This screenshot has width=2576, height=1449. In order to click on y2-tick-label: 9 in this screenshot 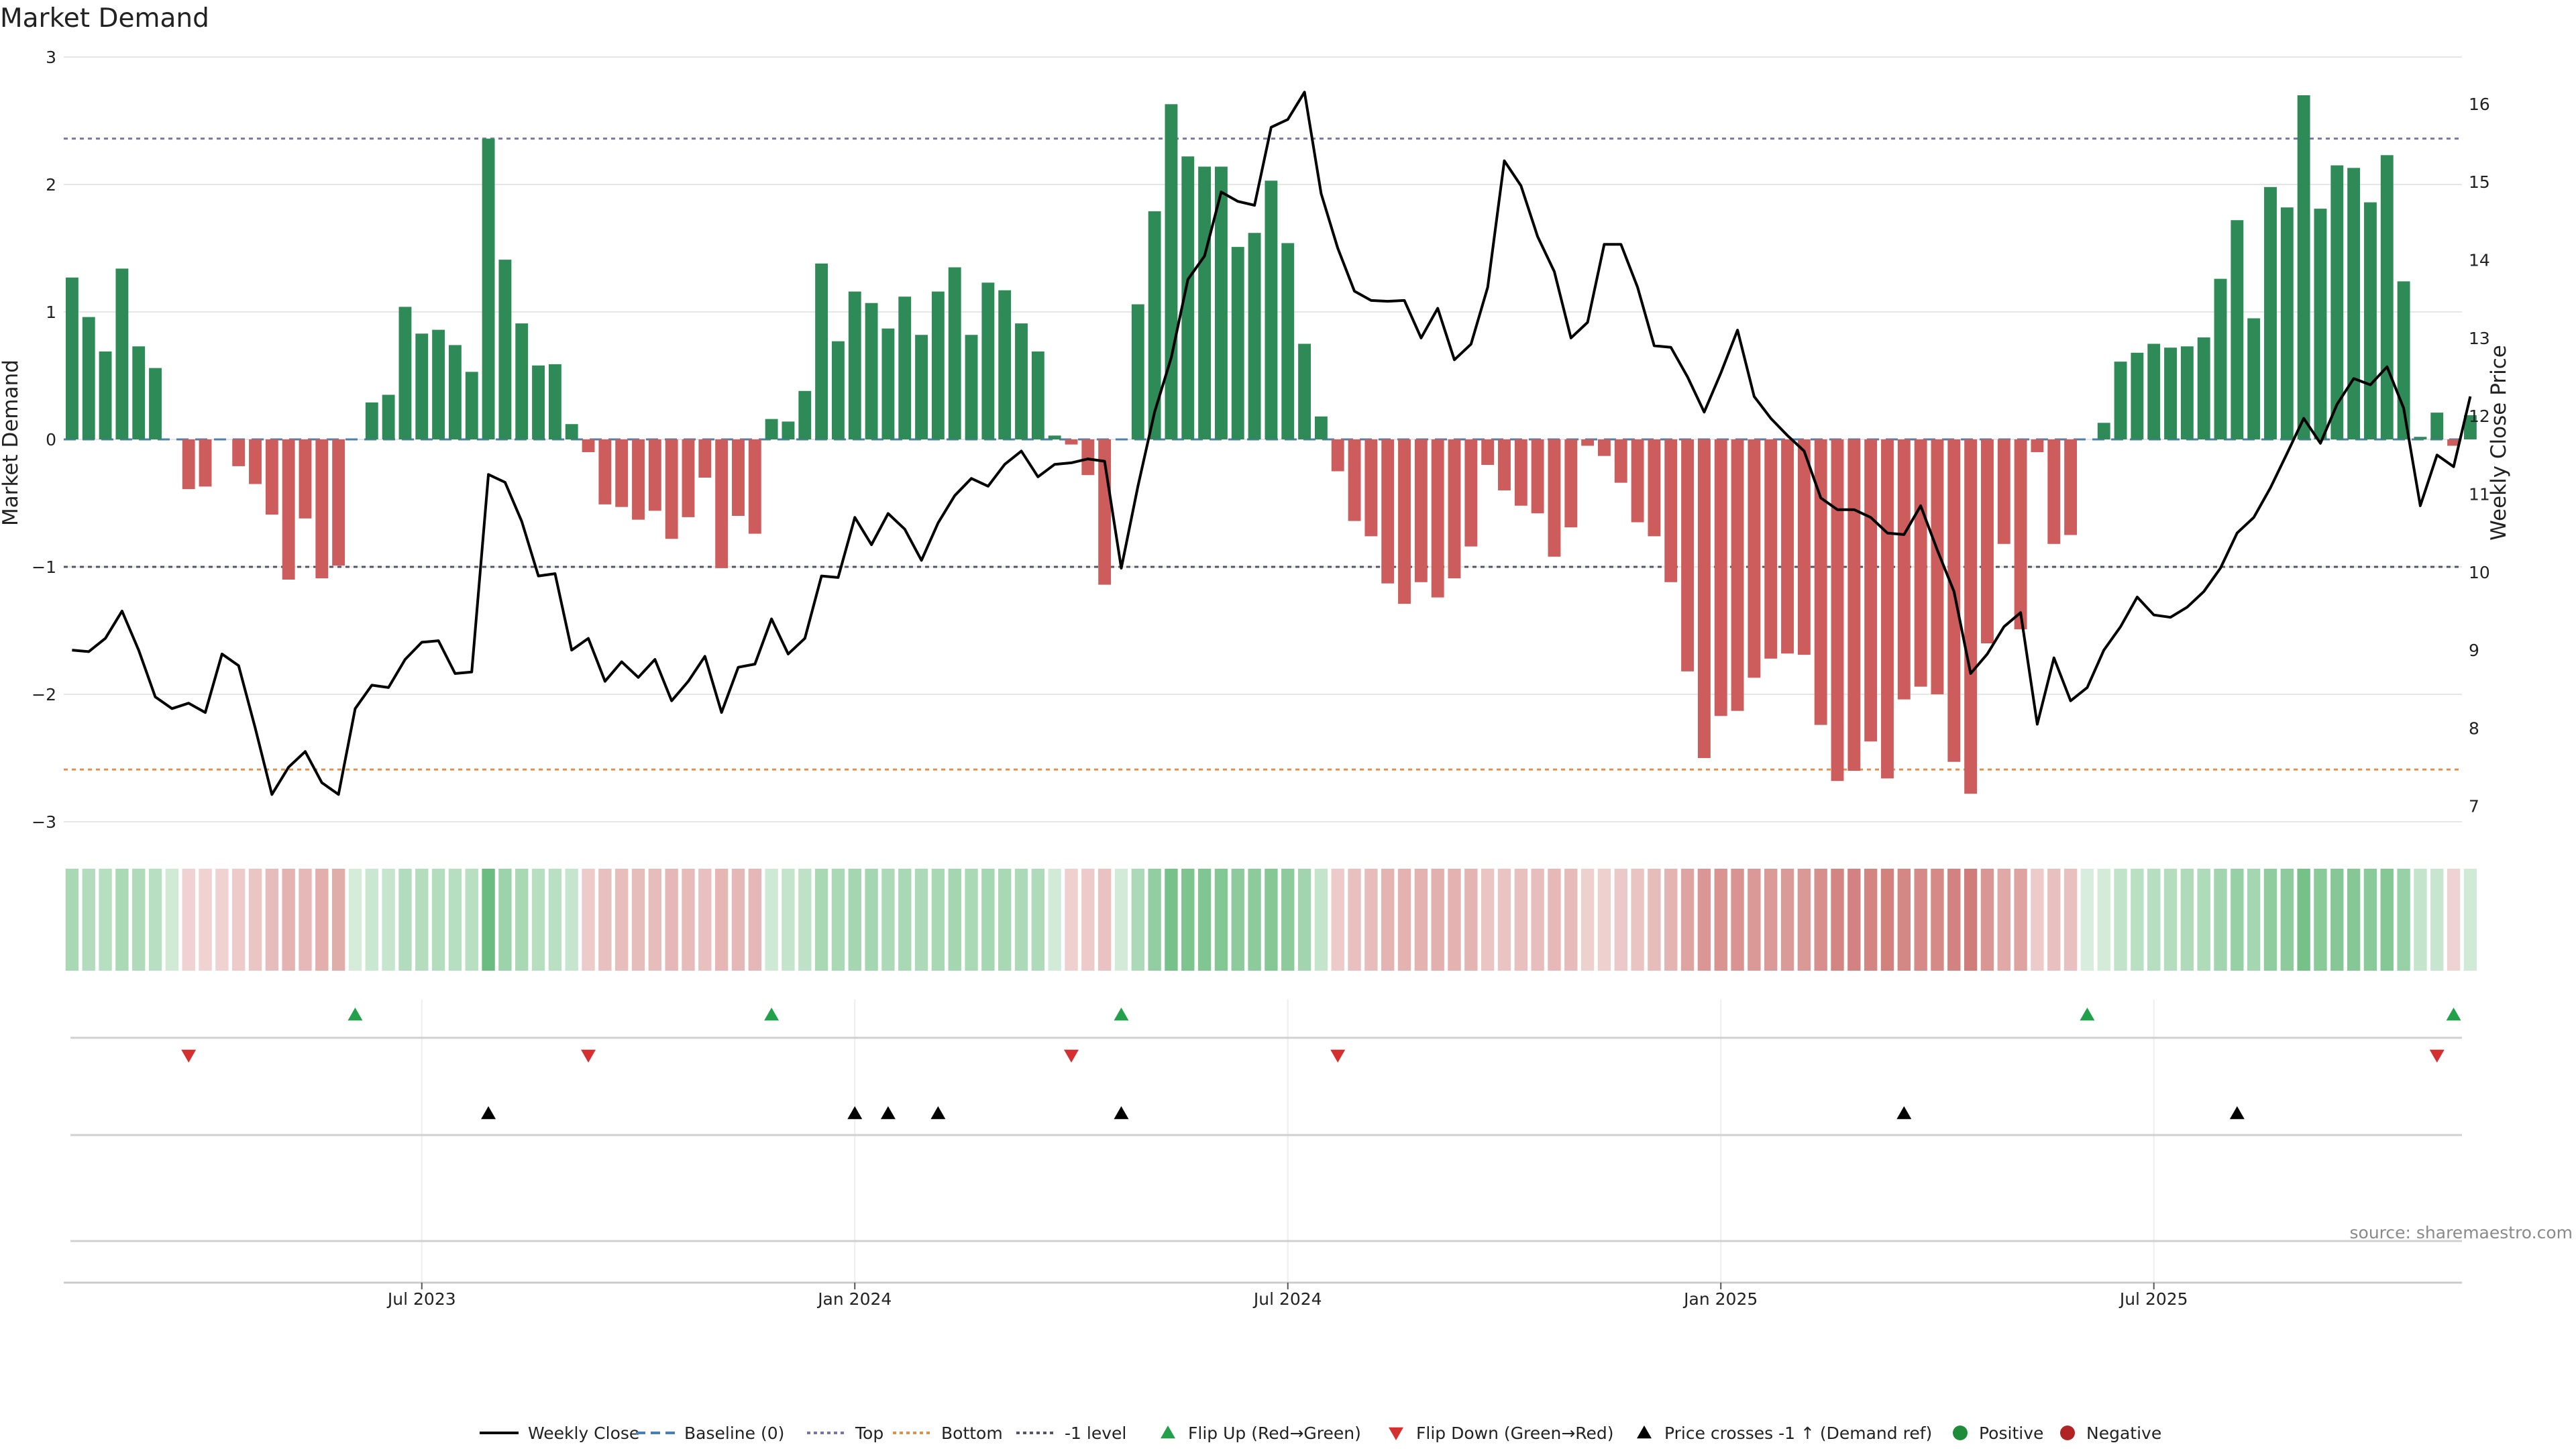, I will do `click(2474, 650)`.